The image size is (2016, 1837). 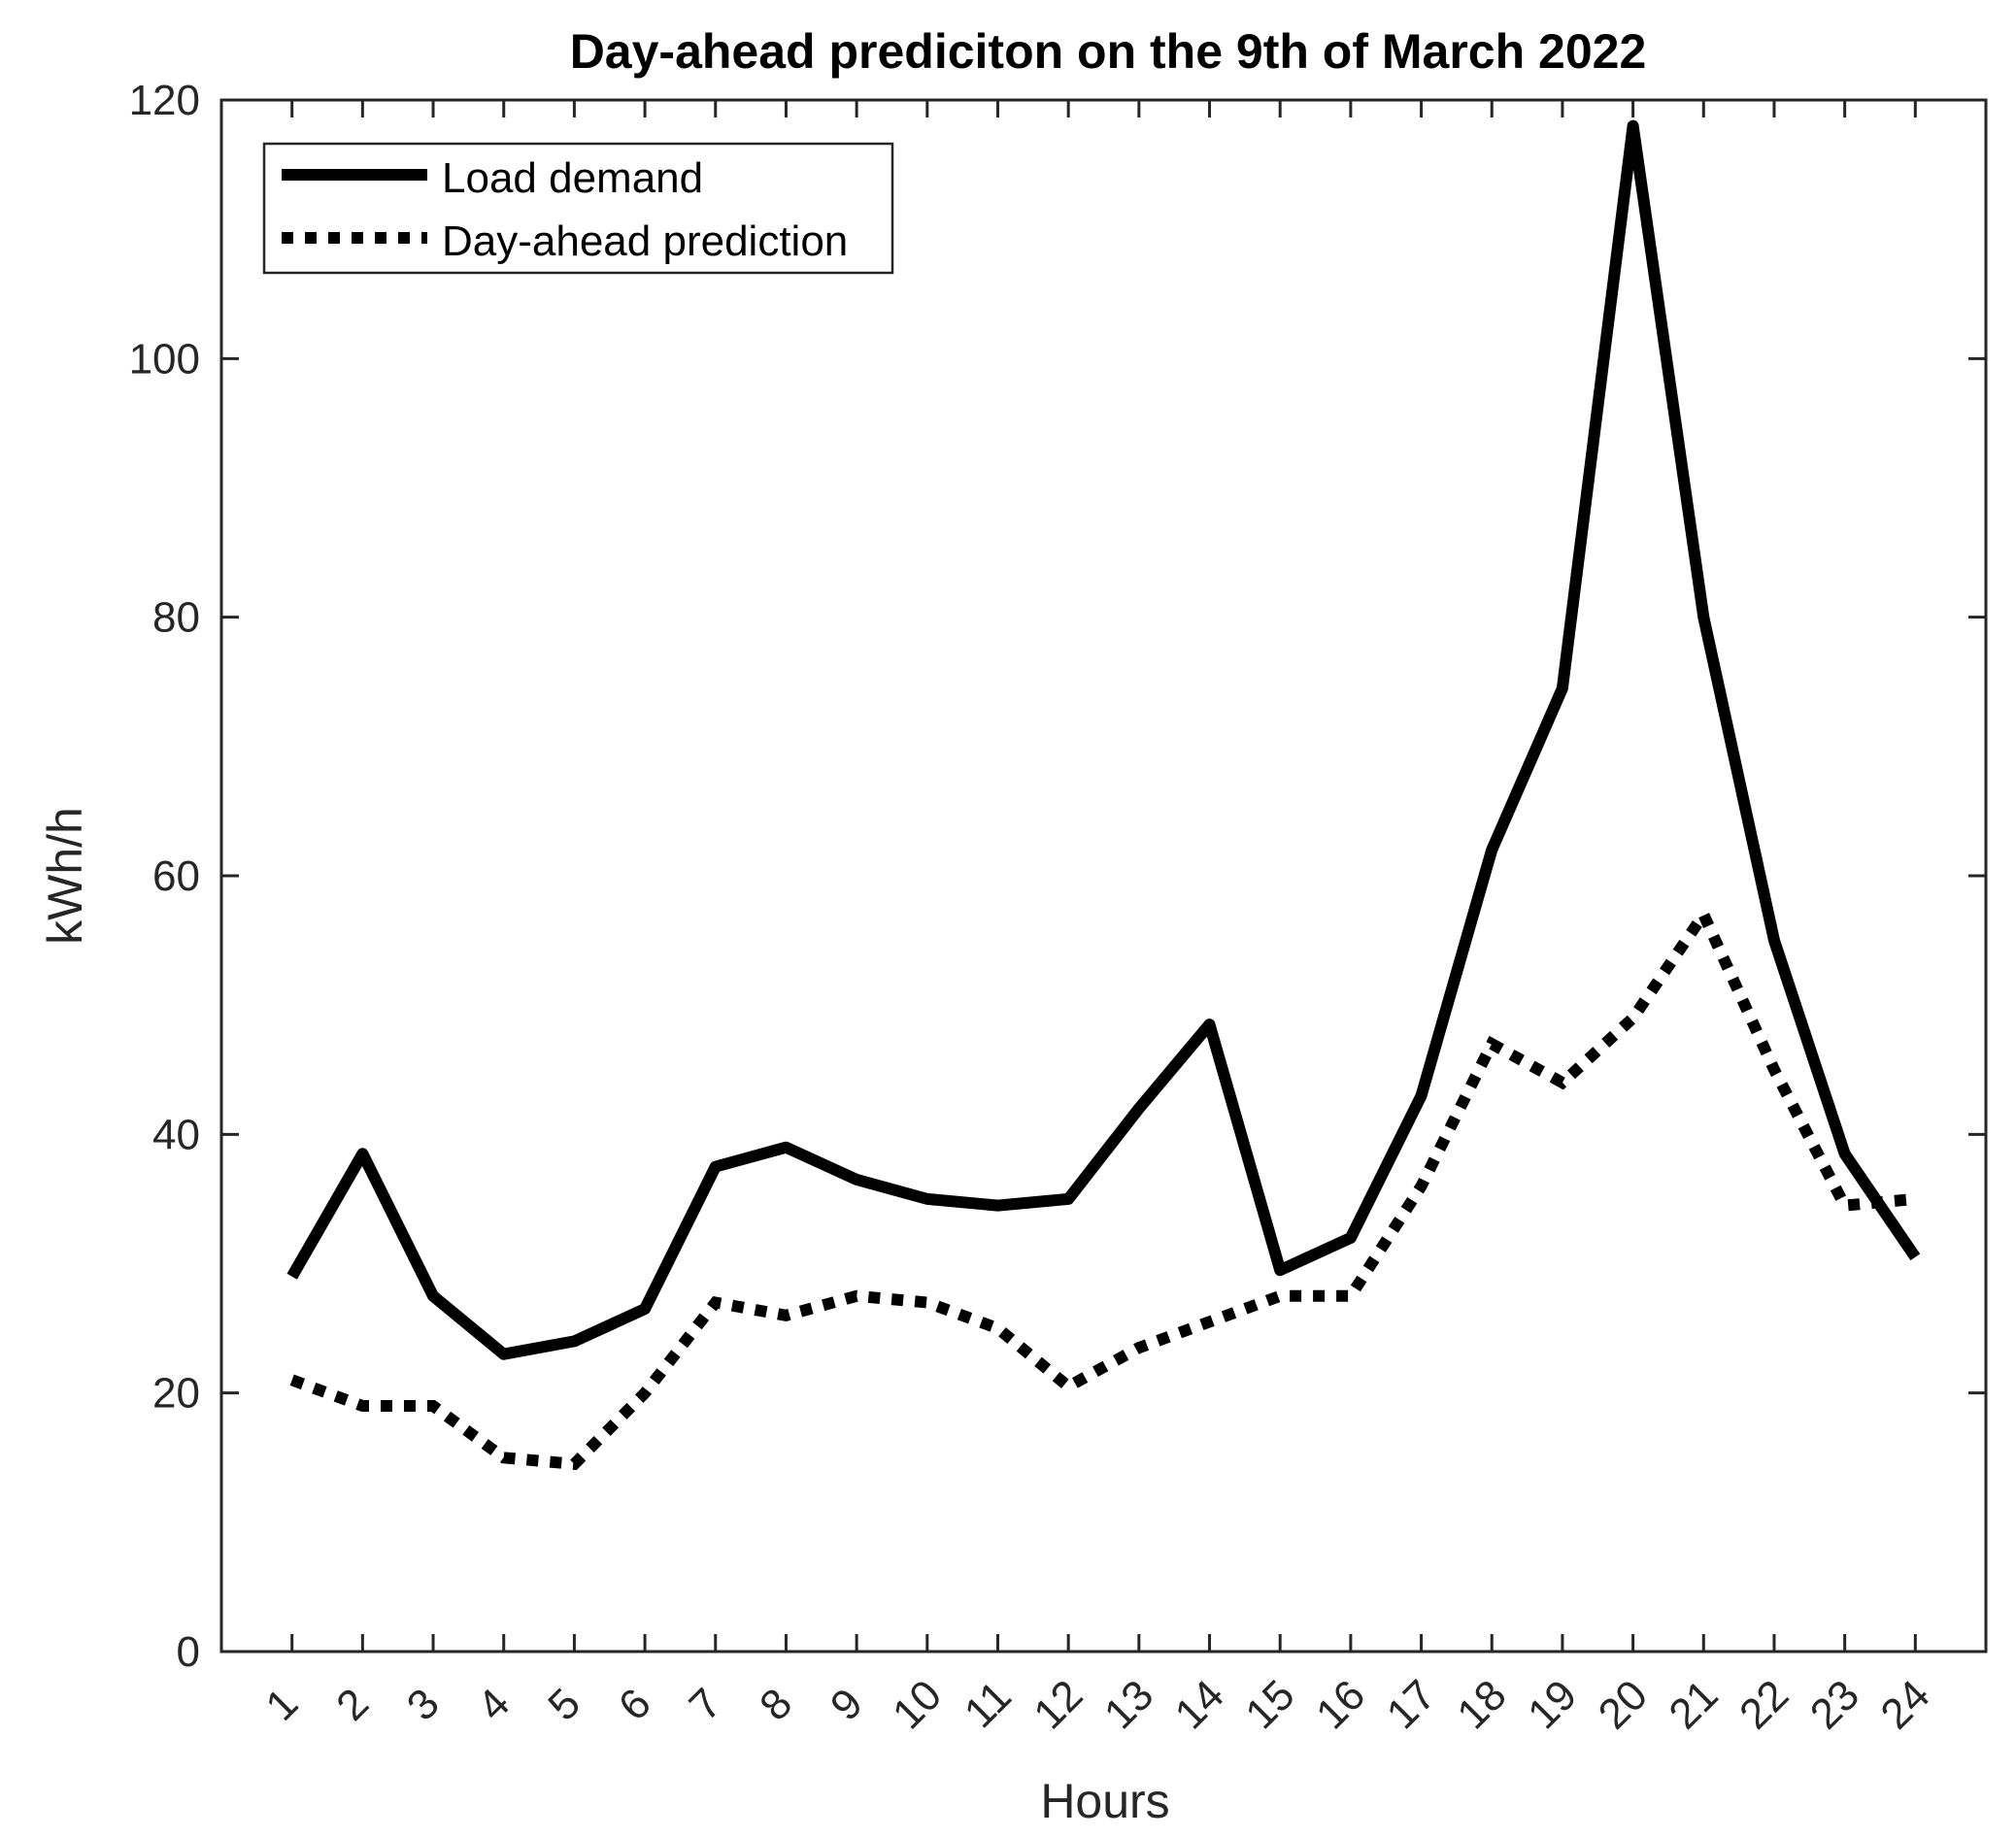 What do you see at coordinates (1552, 1704) in the screenshot?
I see `x-tick-label: 19` at bounding box center [1552, 1704].